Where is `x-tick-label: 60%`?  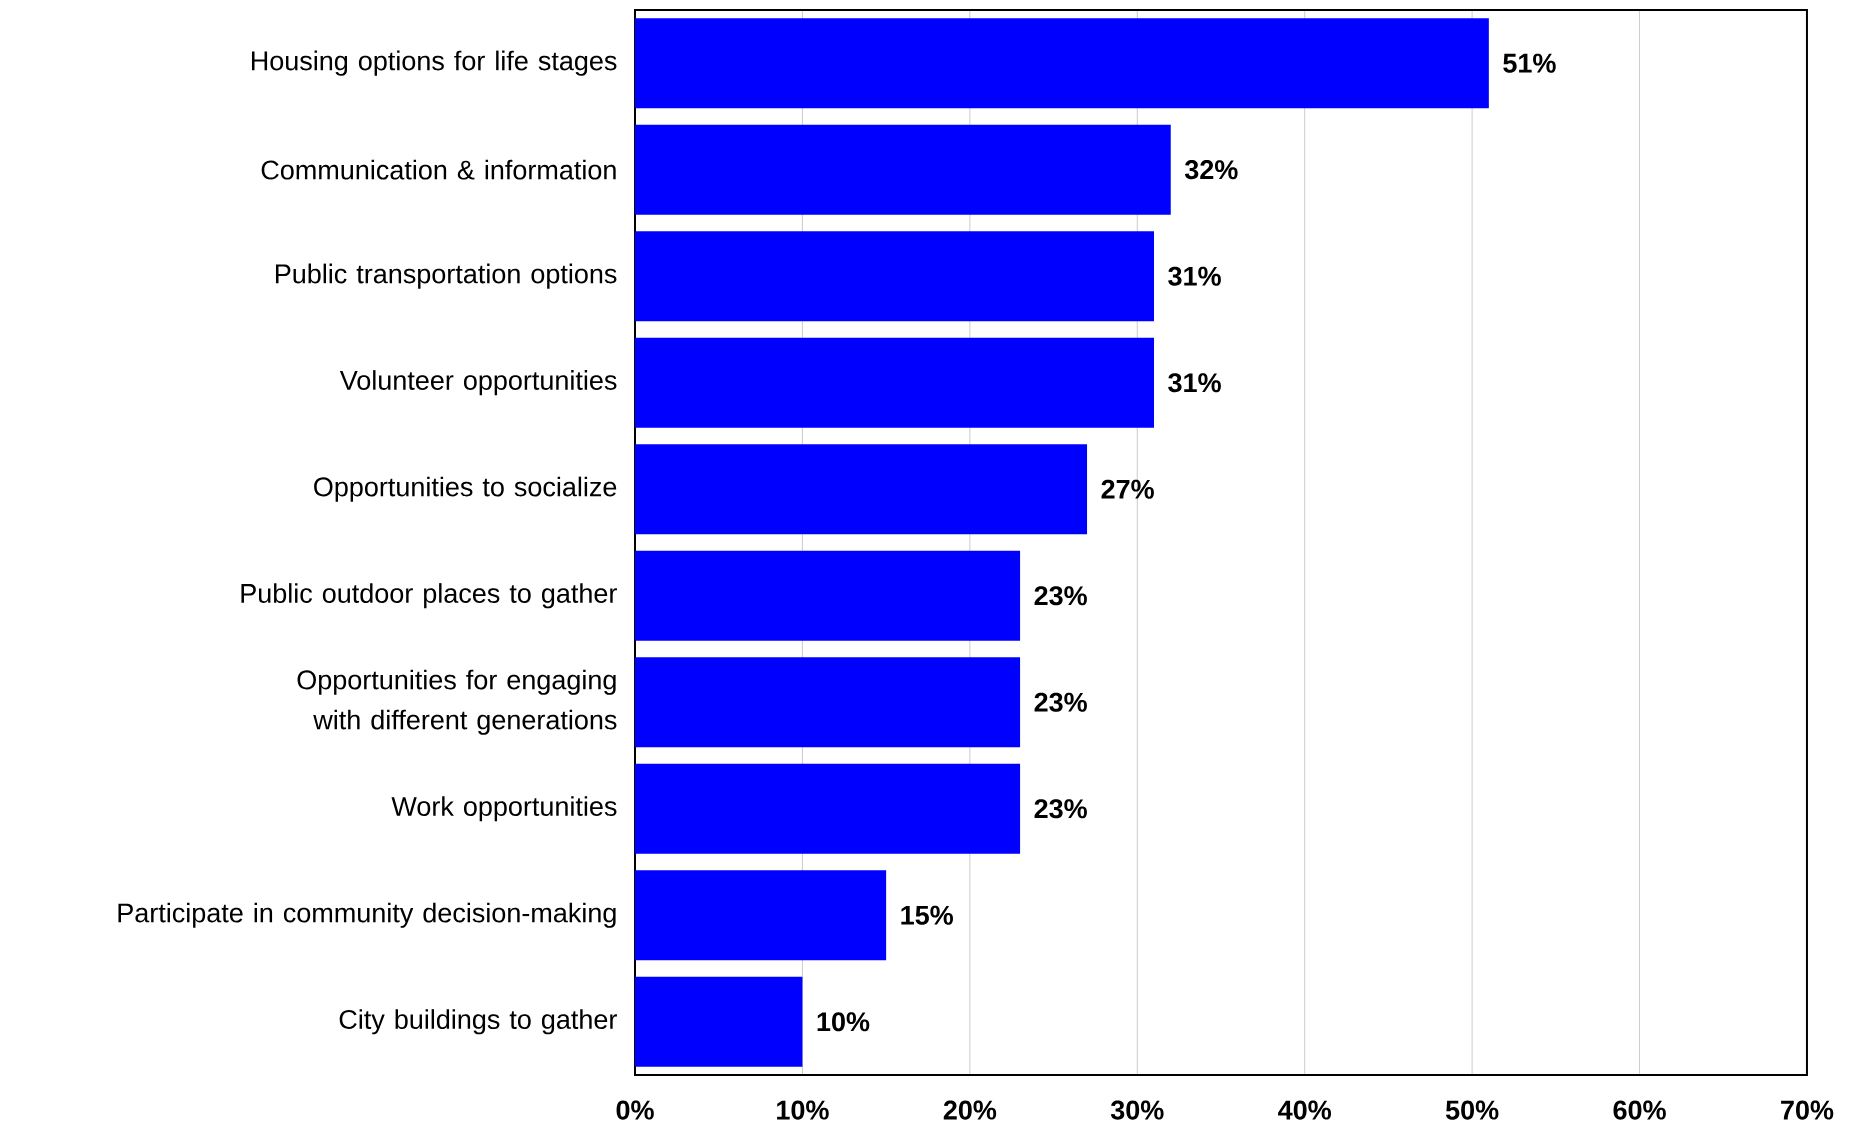 x-tick-label: 60% is located at coordinates (1639, 1110).